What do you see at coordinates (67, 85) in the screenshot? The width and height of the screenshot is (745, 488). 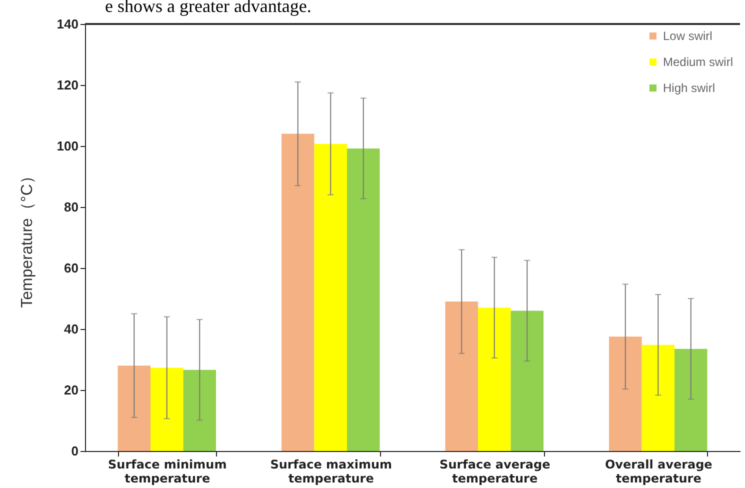 I see `y-tick-label: 120` at bounding box center [67, 85].